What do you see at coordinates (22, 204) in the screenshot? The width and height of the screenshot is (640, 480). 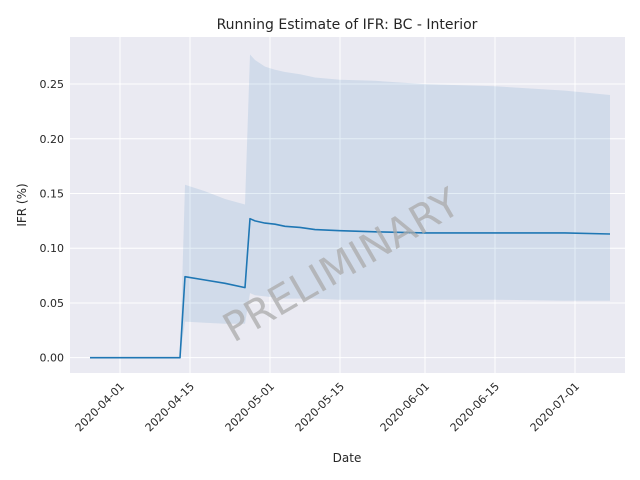 I see `y-axis-title: IFR (%)` at bounding box center [22, 204].